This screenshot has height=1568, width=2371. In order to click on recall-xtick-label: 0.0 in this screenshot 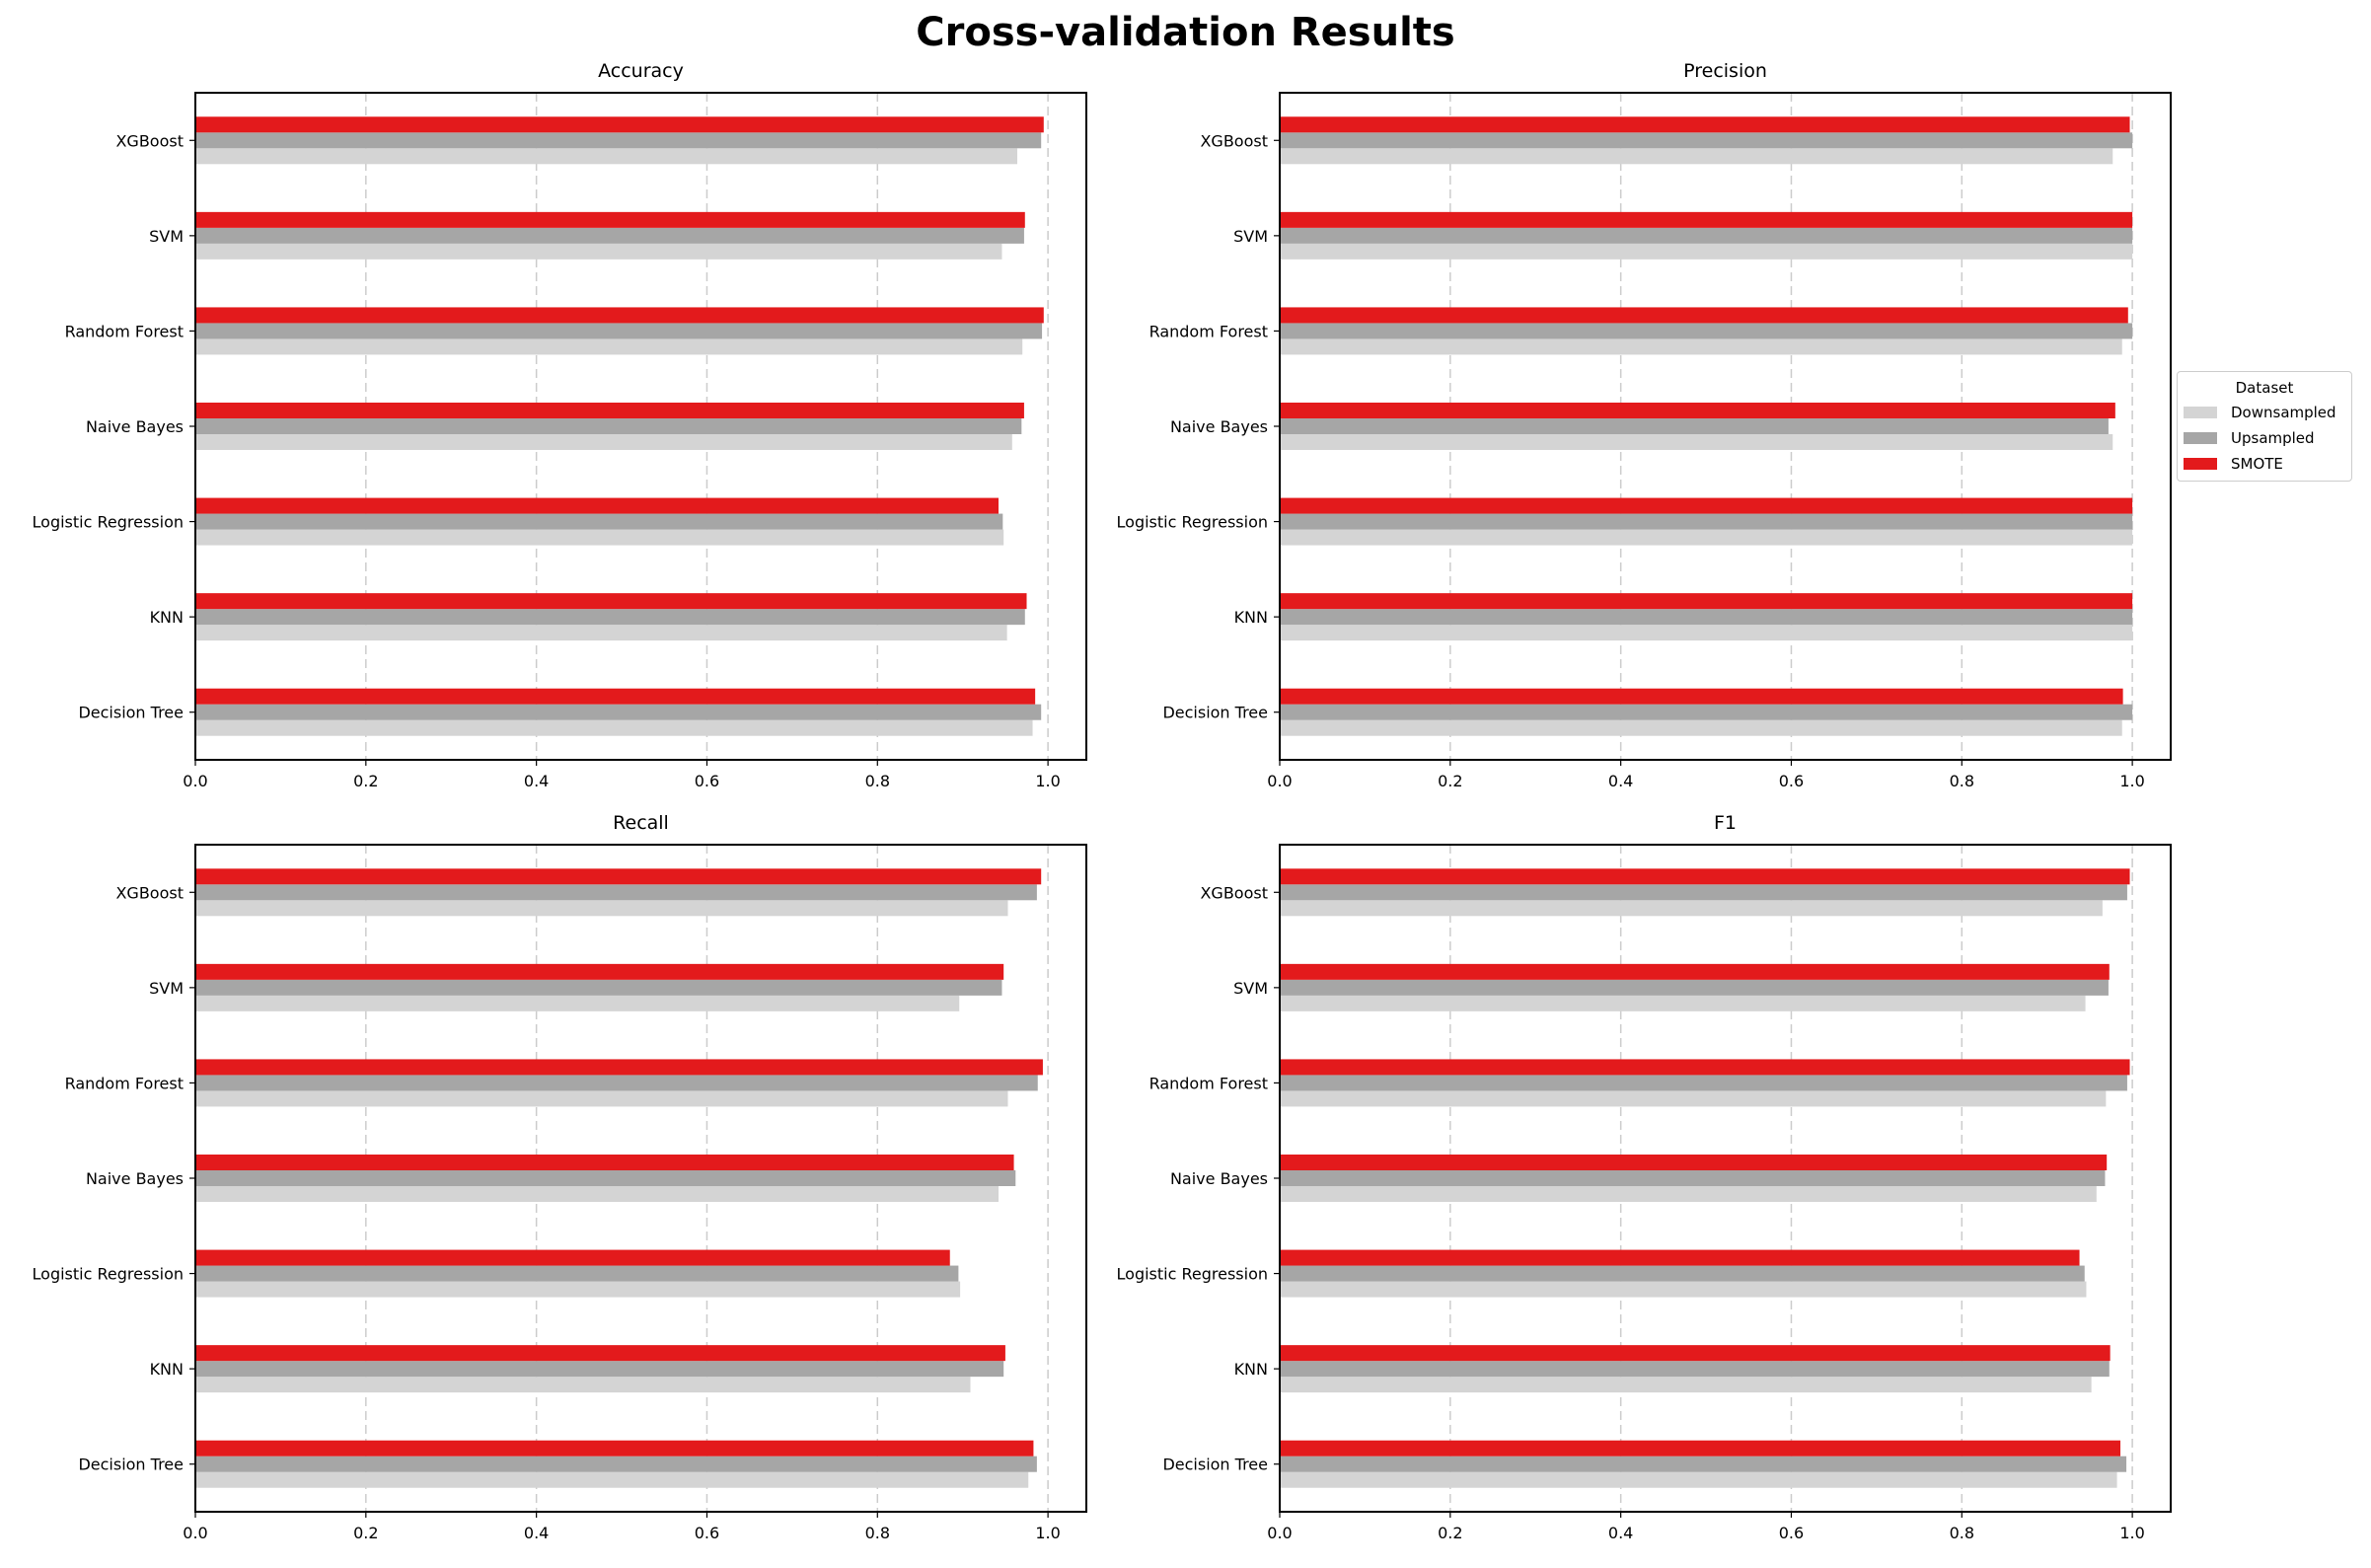, I will do `click(195, 1533)`.